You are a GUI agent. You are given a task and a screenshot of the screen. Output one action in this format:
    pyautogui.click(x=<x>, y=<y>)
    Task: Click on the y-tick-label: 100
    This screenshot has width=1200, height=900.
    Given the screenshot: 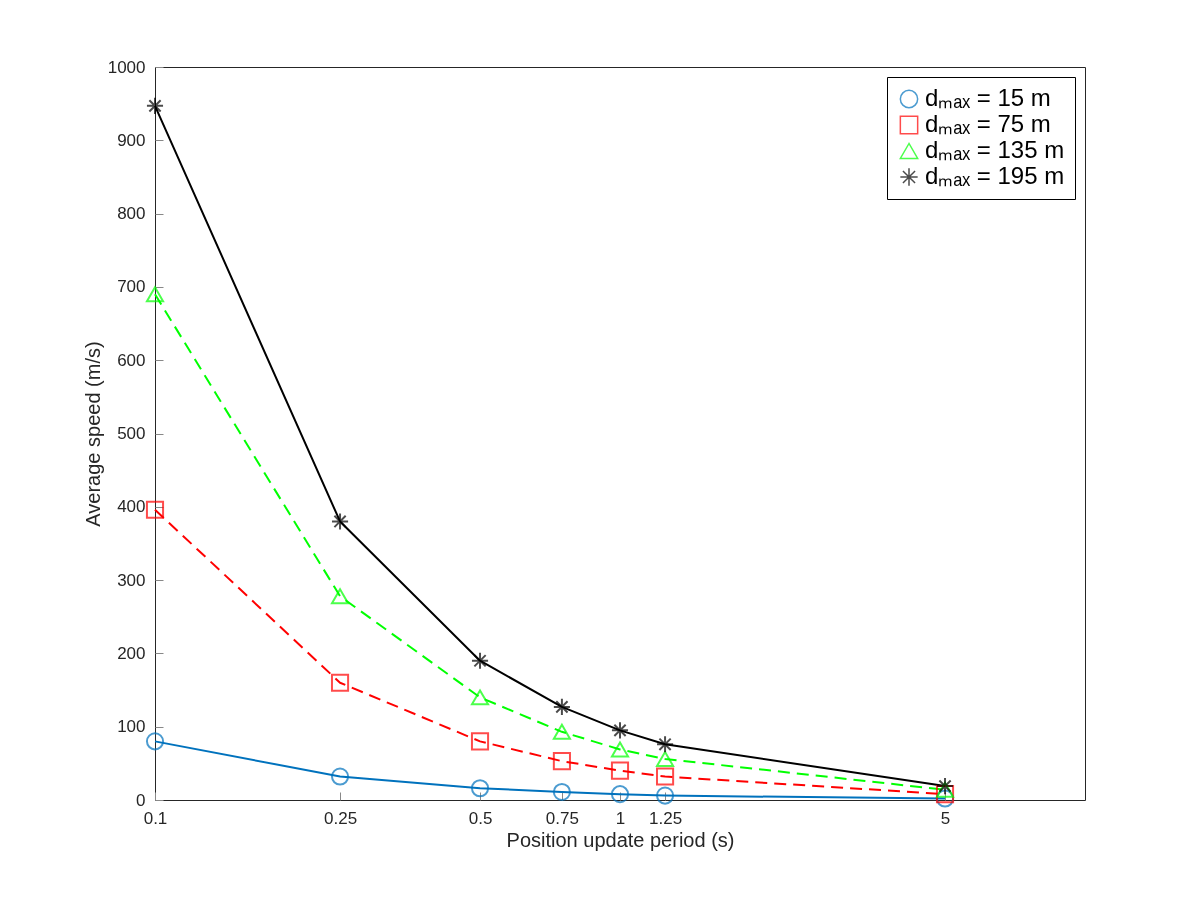 What is the action you would take?
    pyautogui.click(x=131, y=727)
    